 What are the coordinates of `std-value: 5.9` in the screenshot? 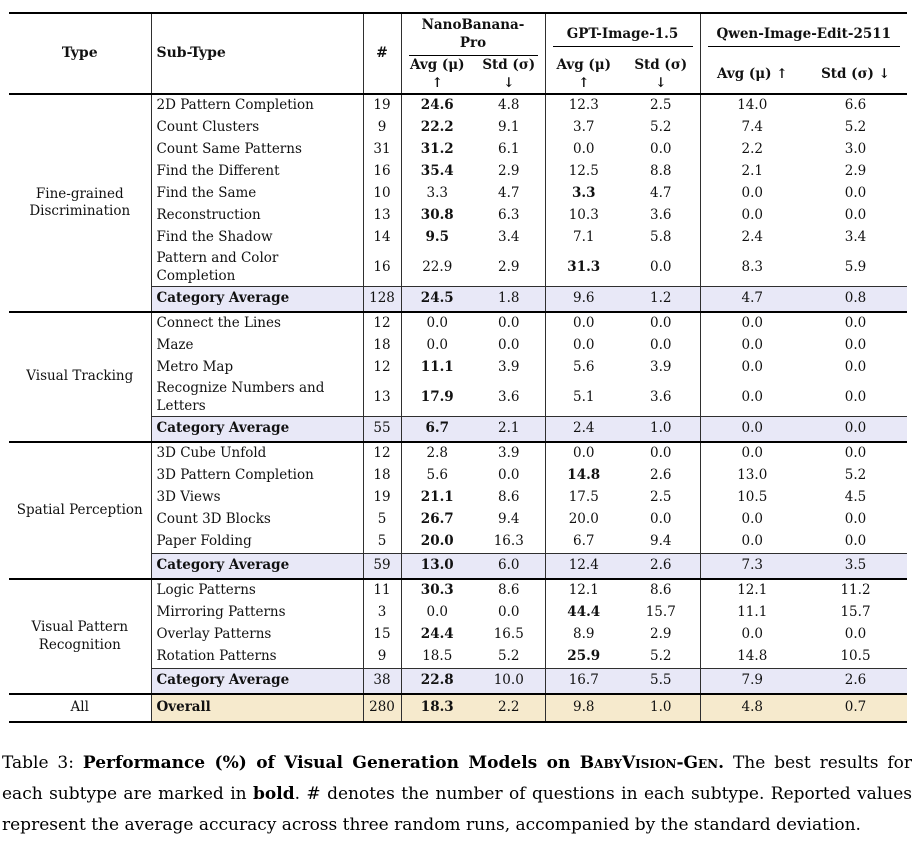 It's located at (855, 266).